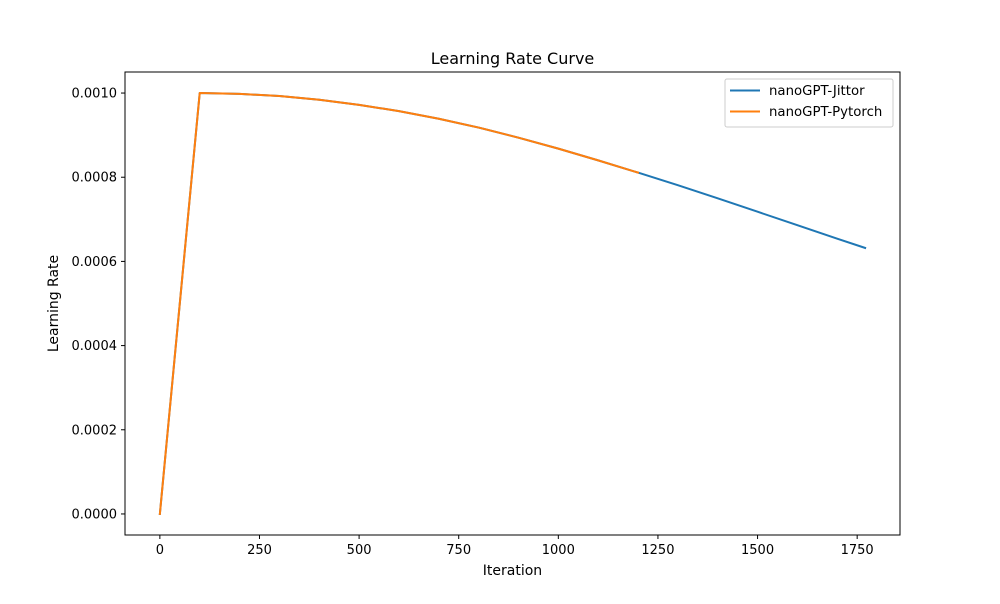  What do you see at coordinates (95, 514) in the screenshot?
I see `y-tick-label: 0.0000` at bounding box center [95, 514].